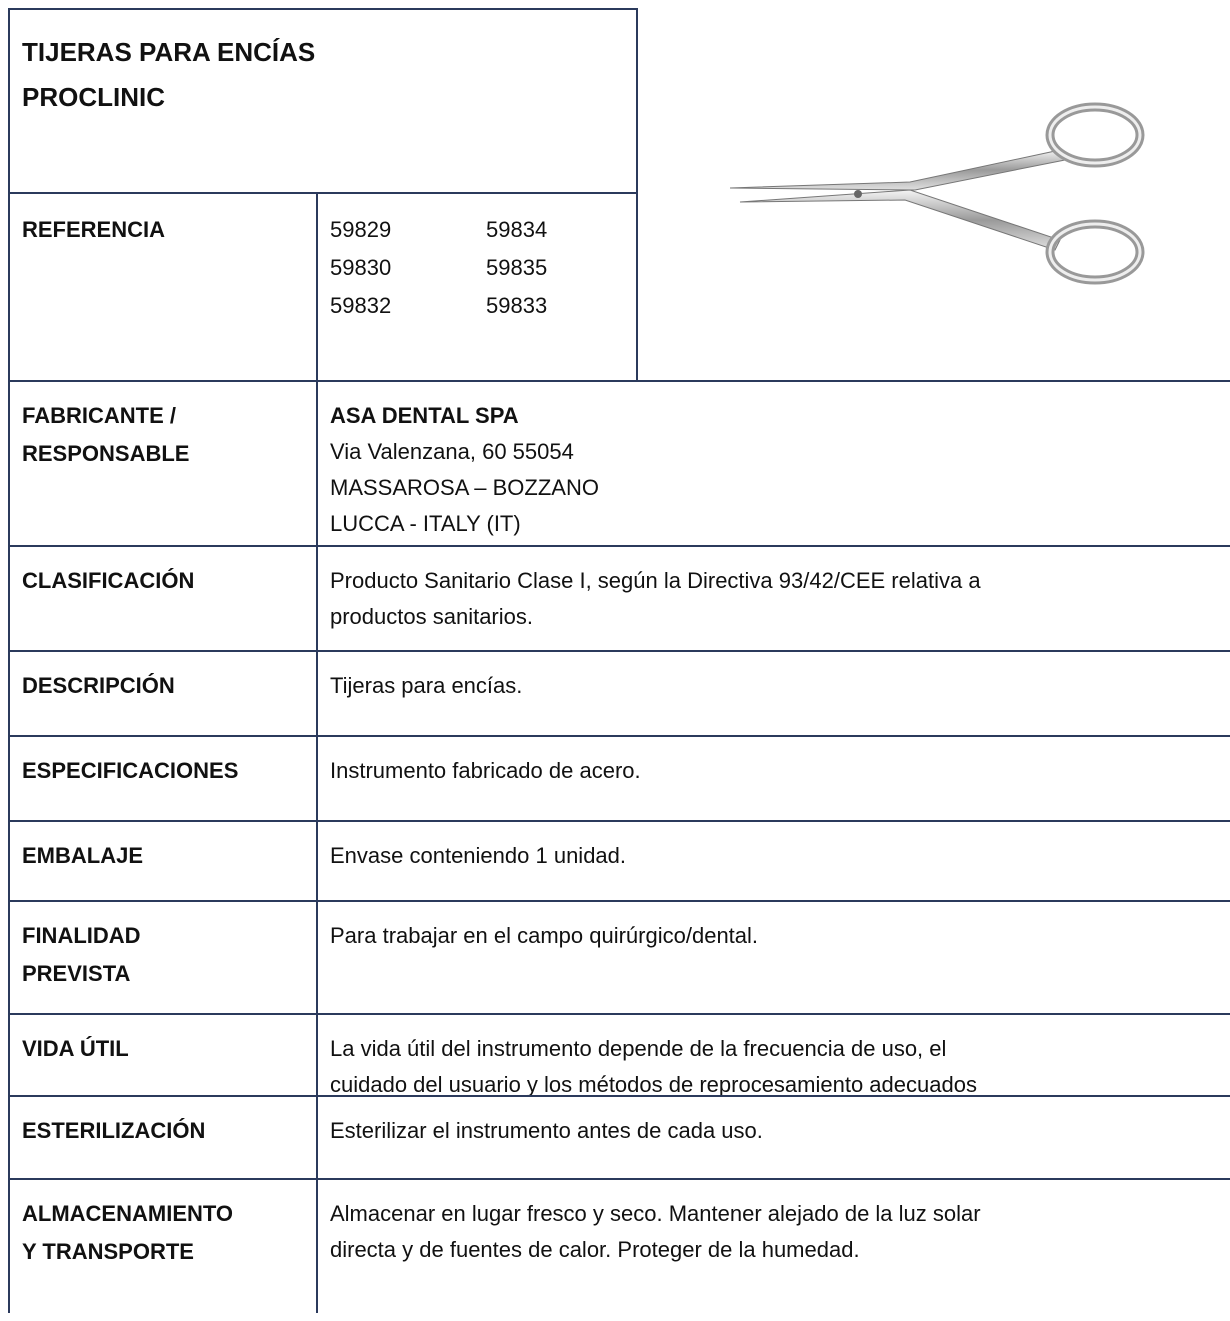  What do you see at coordinates (114, 1130) in the screenshot?
I see `label: ESTERILIZACIÓN` at bounding box center [114, 1130].